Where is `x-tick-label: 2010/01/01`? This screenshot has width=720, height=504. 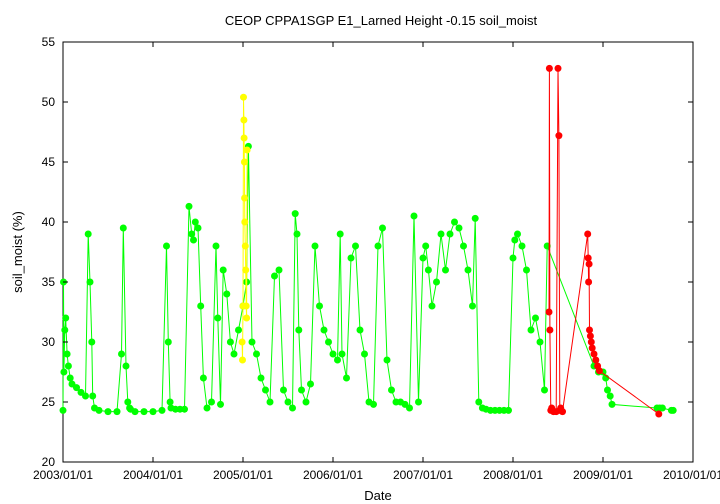 x-tick-label: 2010/01/01 is located at coordinates (691, 475).